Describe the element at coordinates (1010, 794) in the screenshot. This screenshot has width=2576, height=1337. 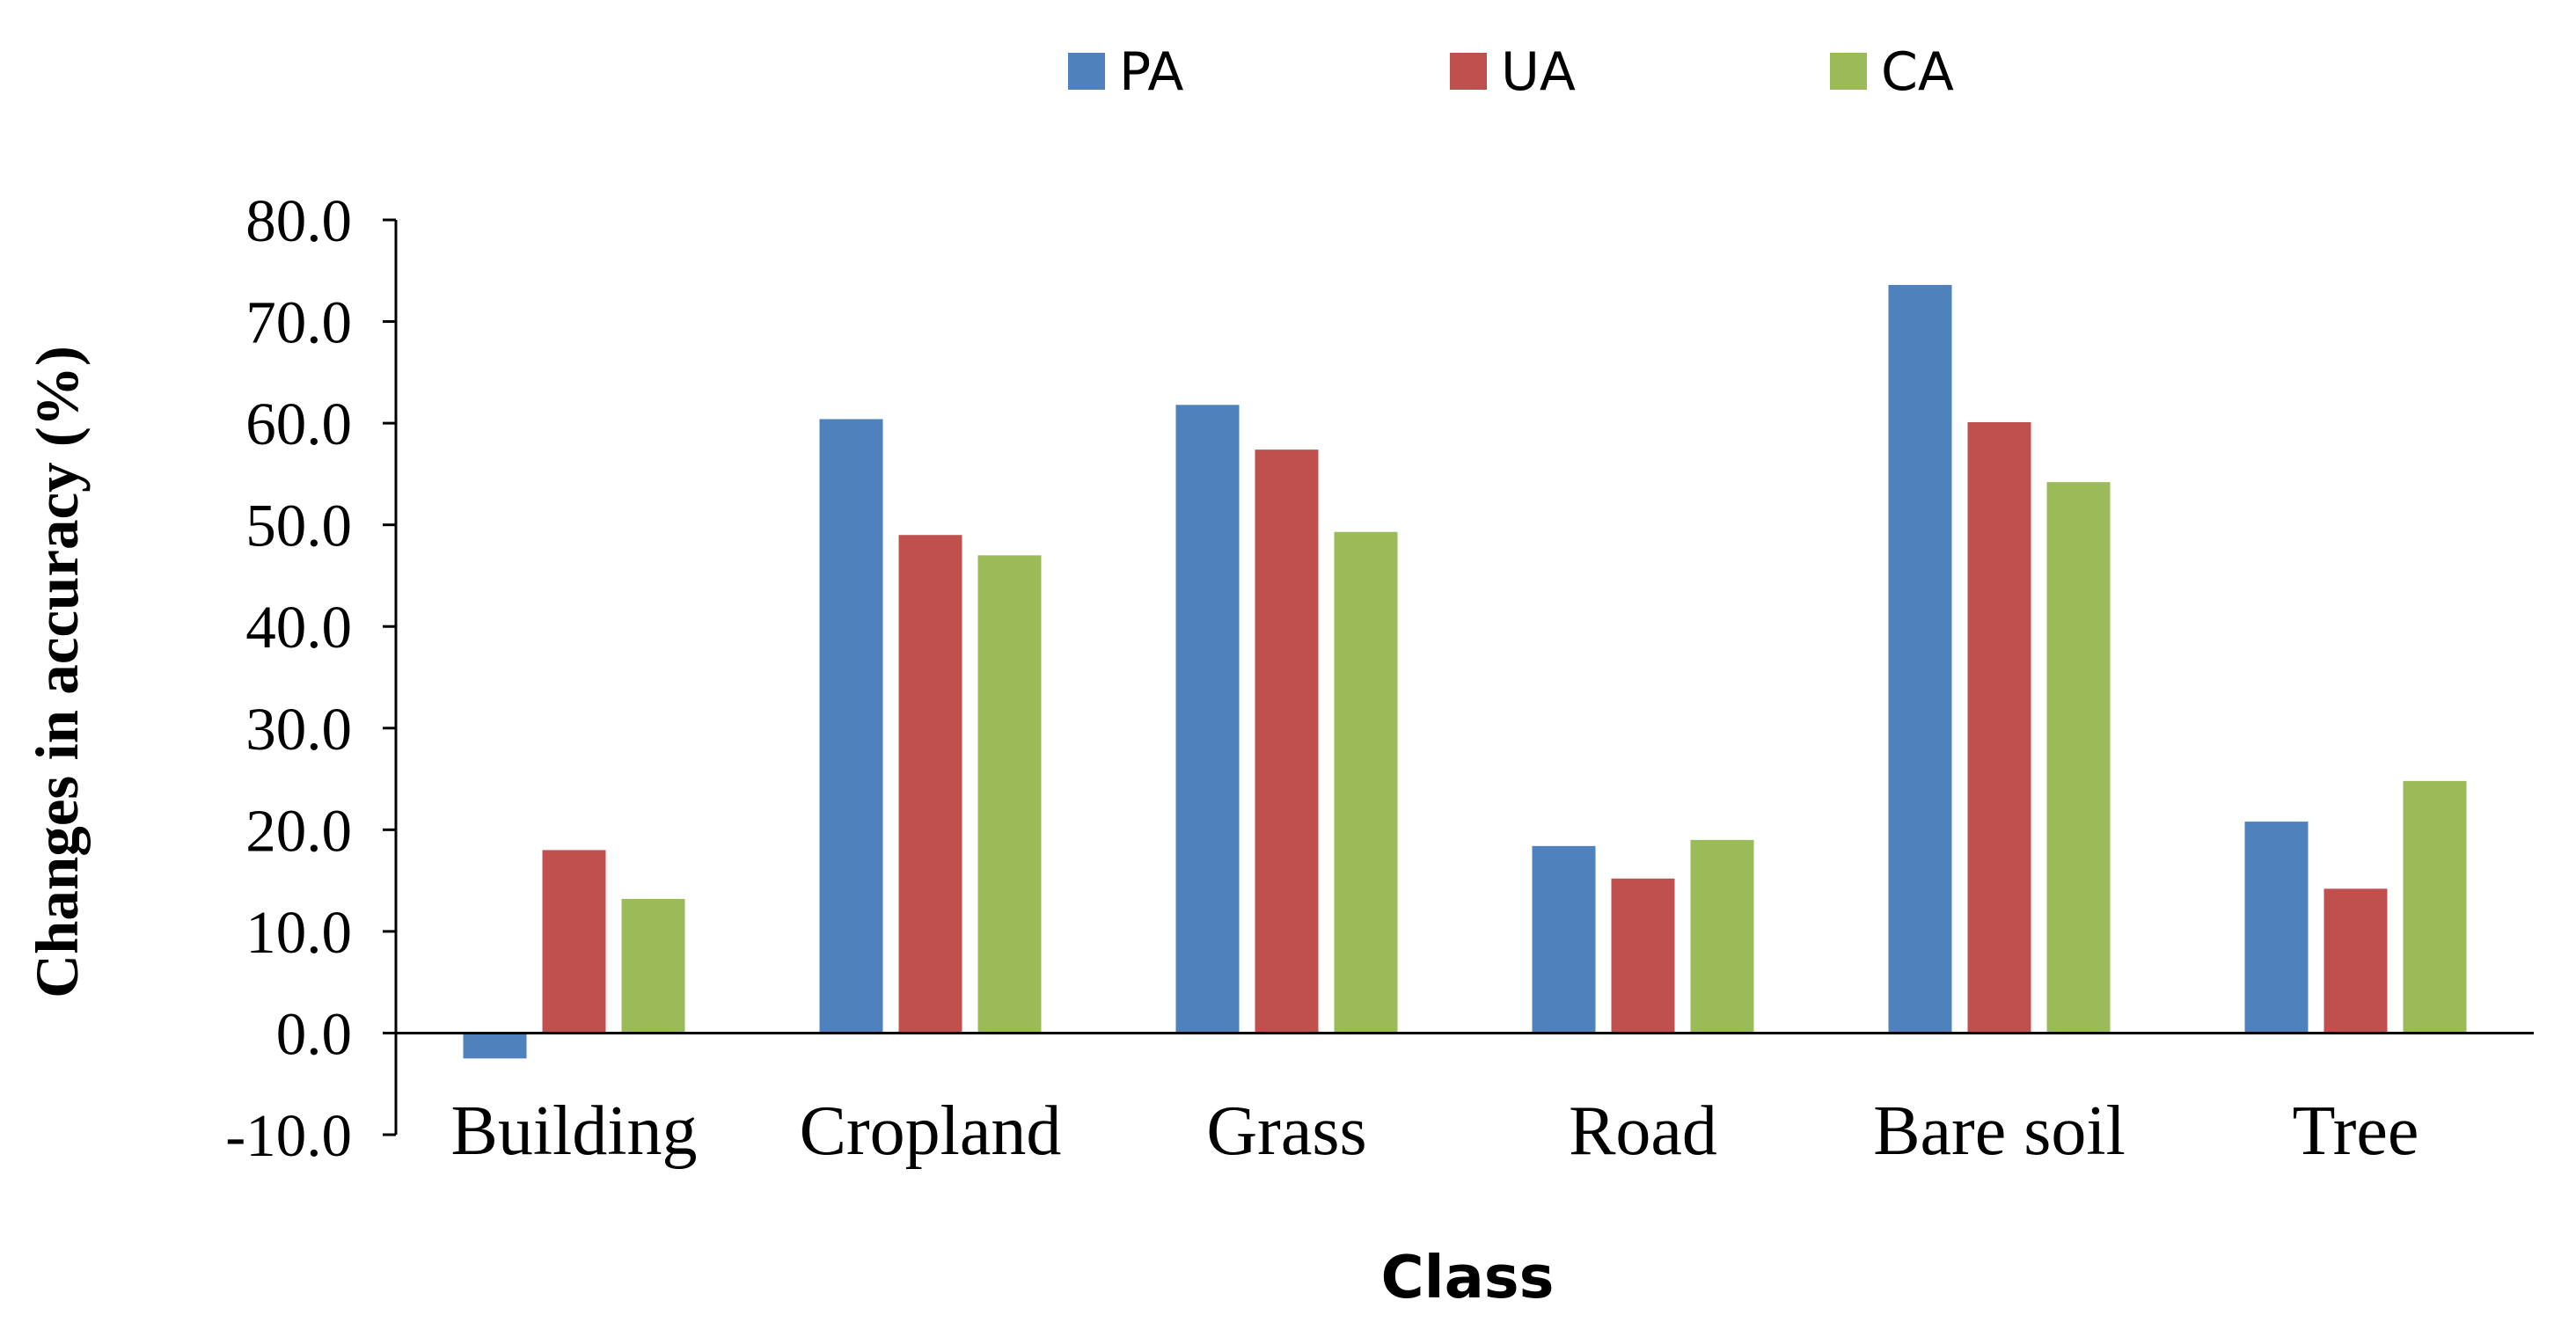
I see `bar-ca-cropland` at that location.